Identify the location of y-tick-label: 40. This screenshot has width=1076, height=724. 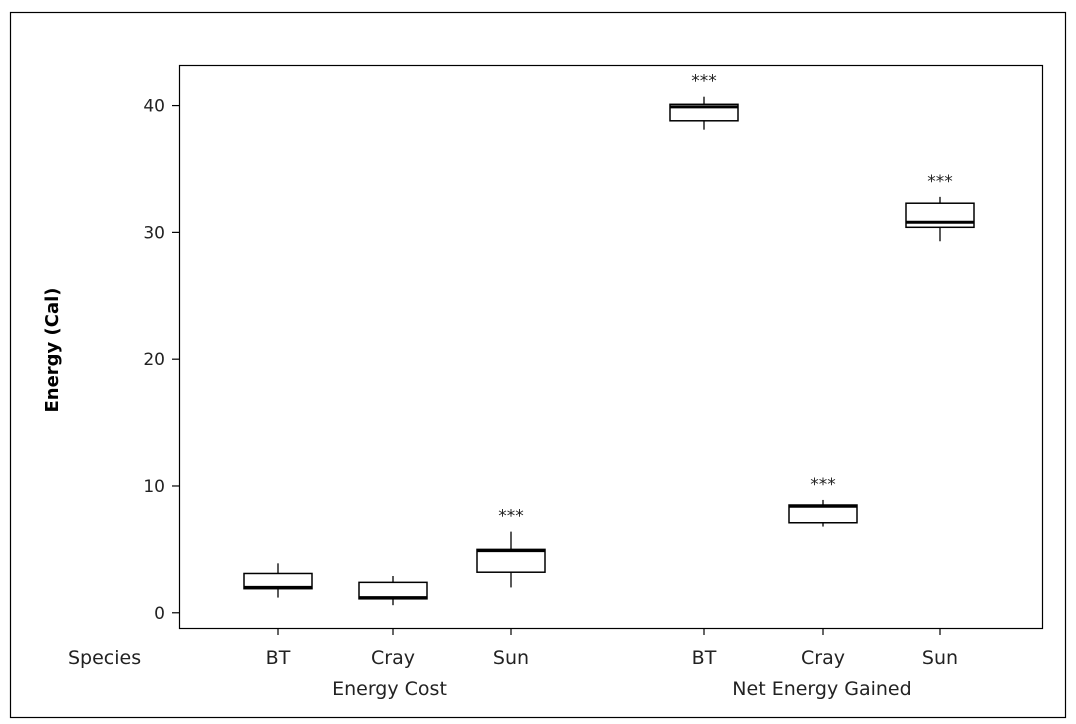
(154, 107).